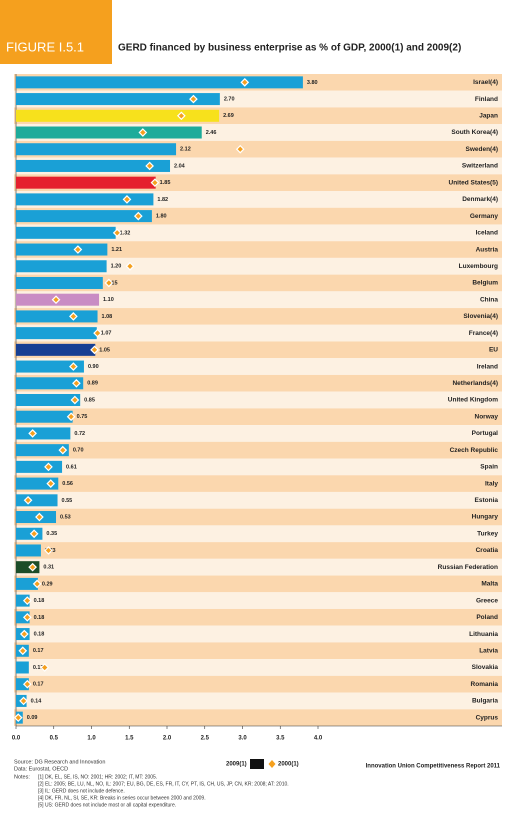 The height and width of the screenshot is (832, 507). What do you see at coordinates (478, 266) in the screenshot?
I see `category-label: Luxembourg` at bounding box center [478, 266].